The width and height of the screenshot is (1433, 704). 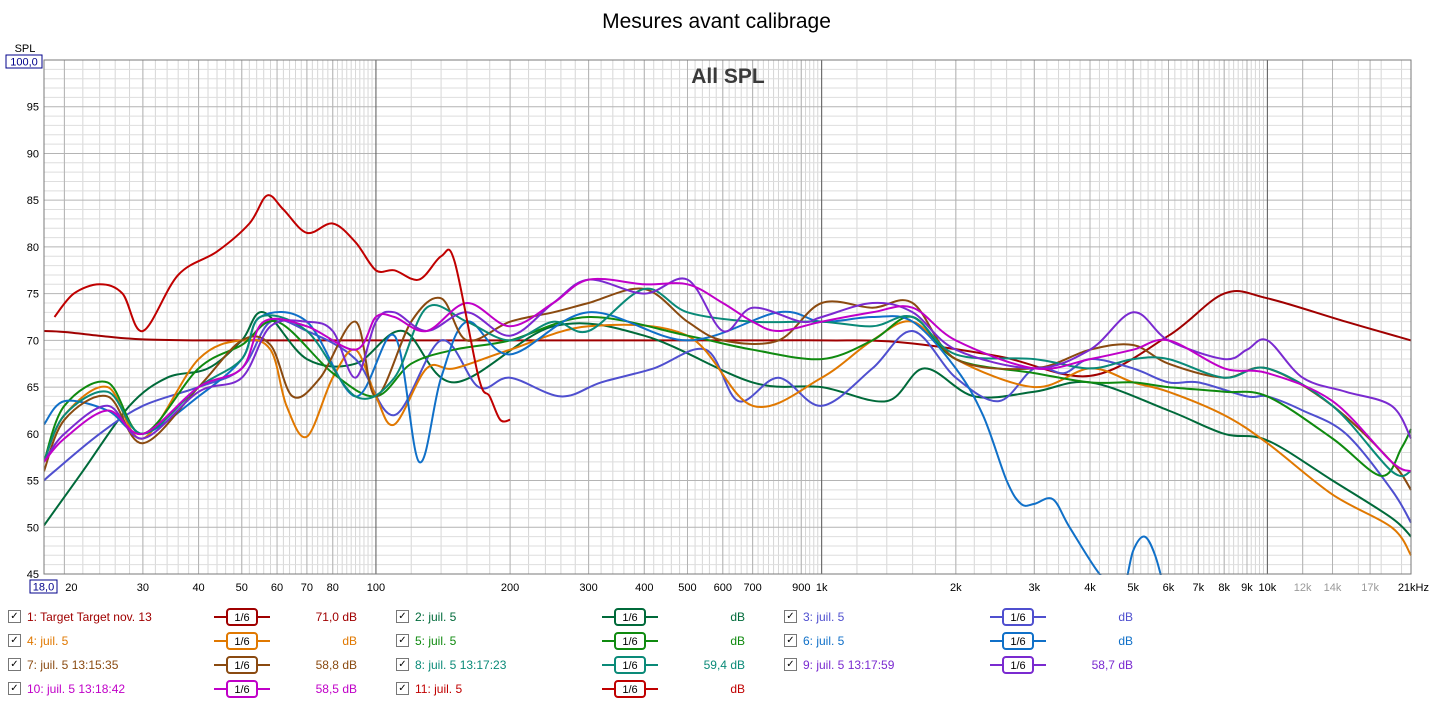 I want to click on x-tick-label: 4k, so click(x=1090, y=588).